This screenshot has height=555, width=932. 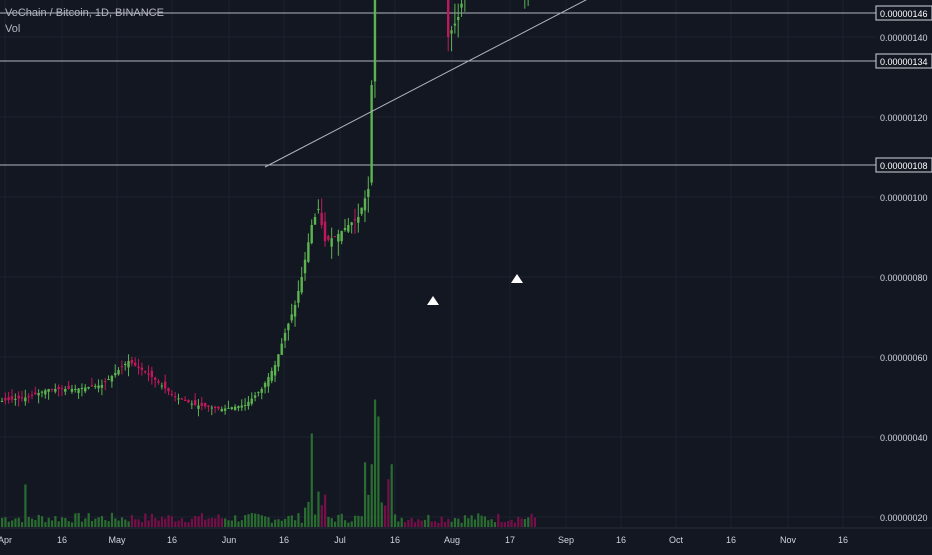 What do you see at coordinates (452, 540) in the screenshot?
I see `x-tick-label: Aug` at bounding box center [452, 540].